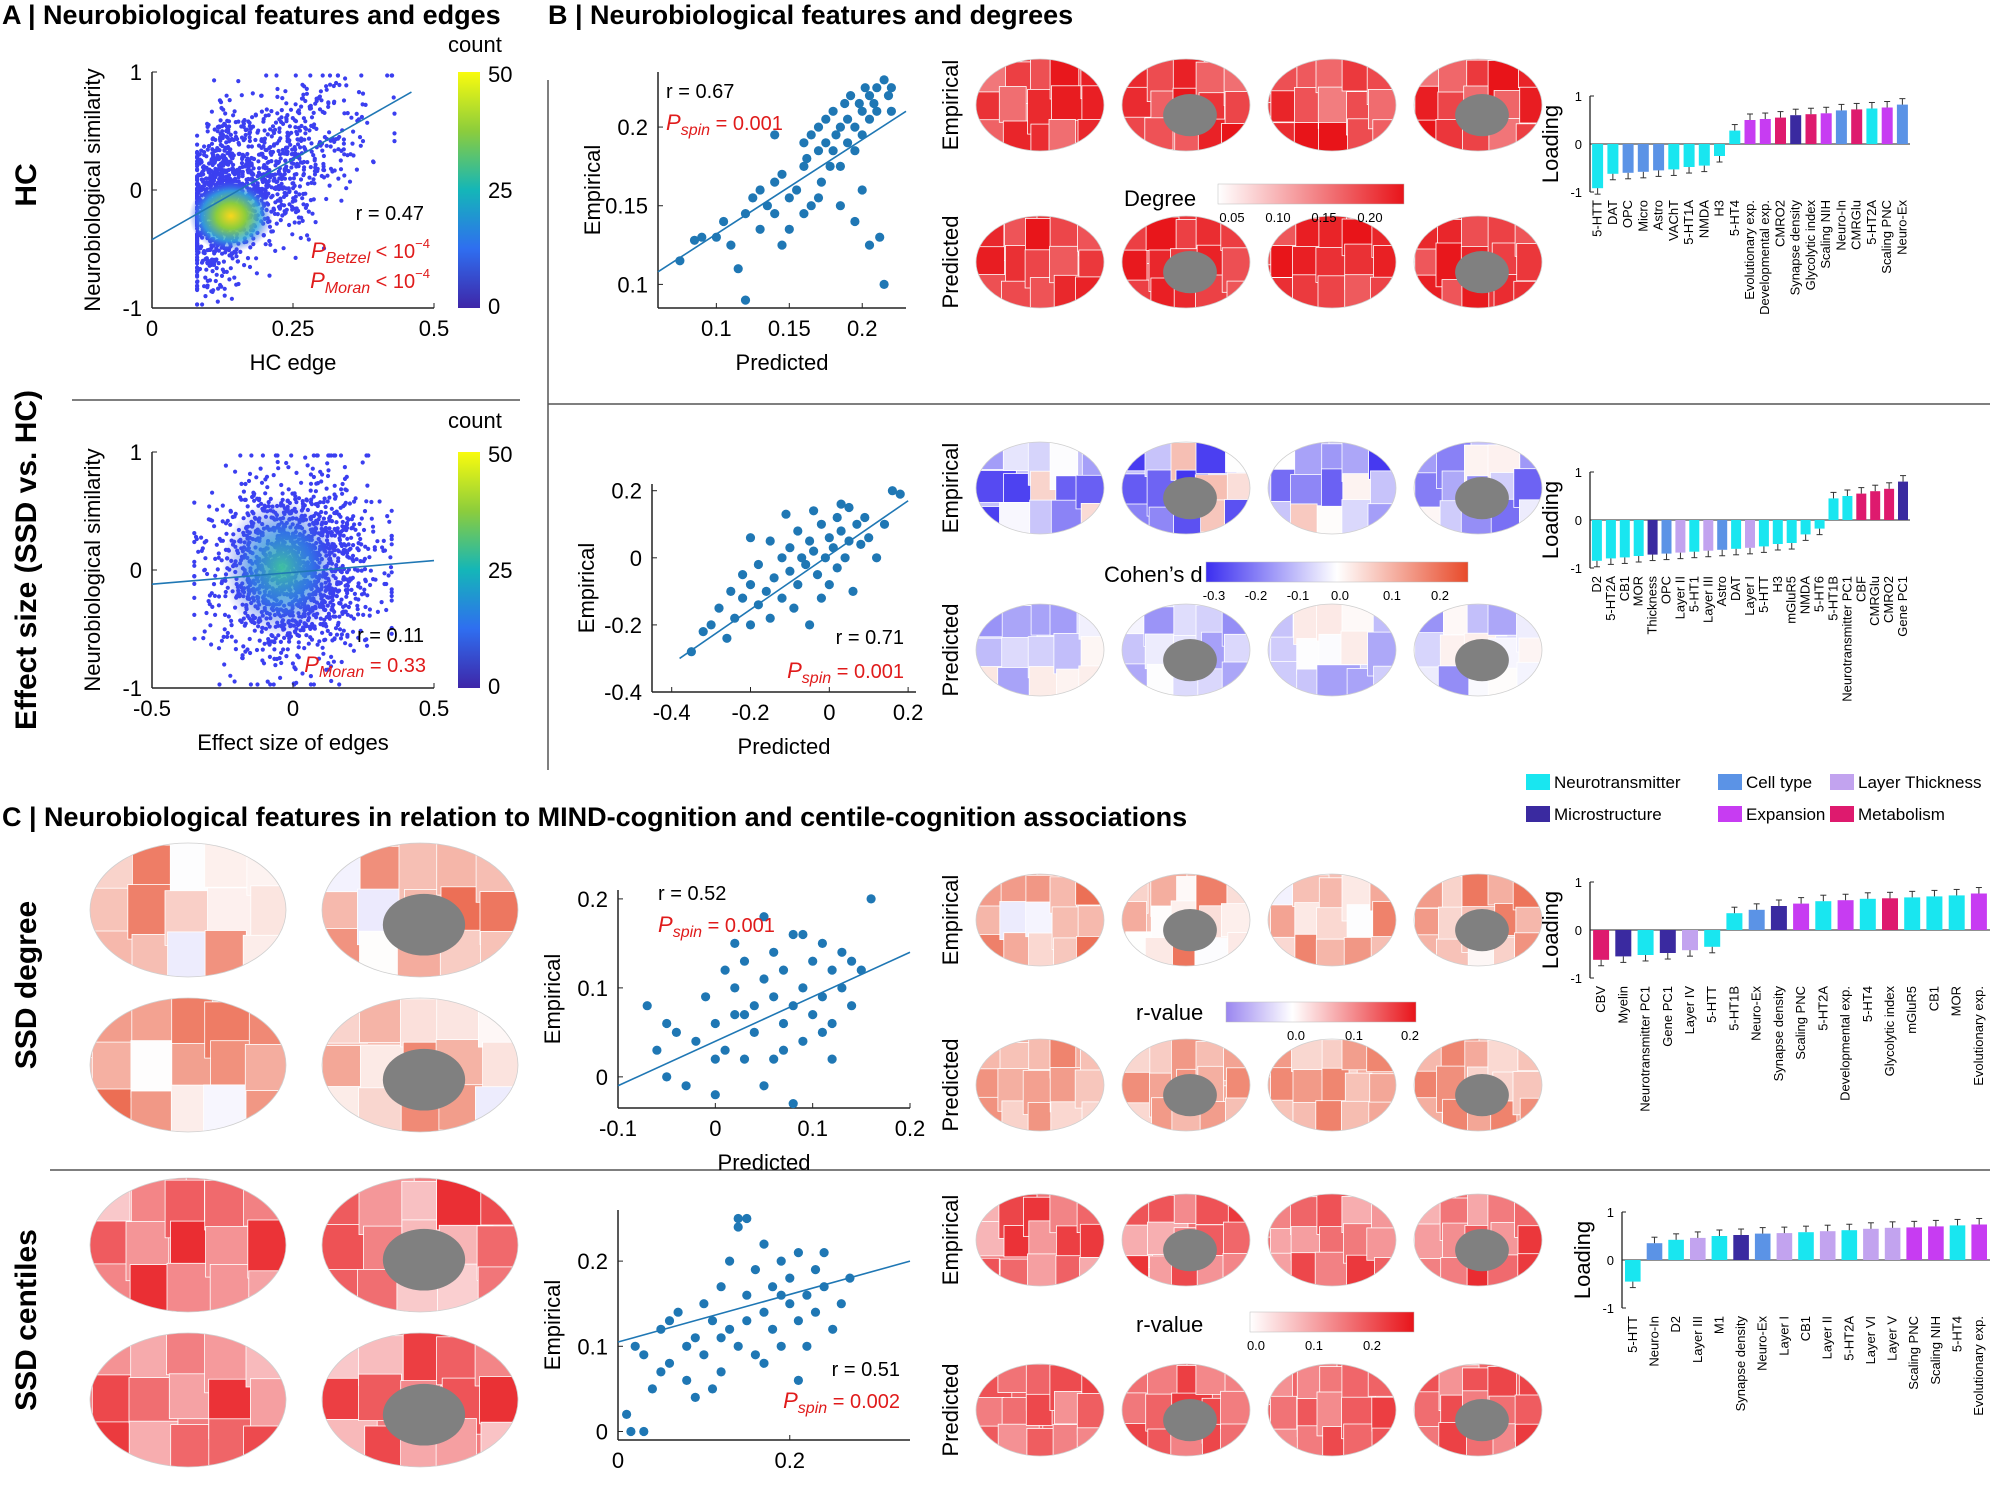 The image size is (2000, 1485). What do you see at coordinates (862, 328) in the screenshot?
I see `x-tick-label: 0.2` at bounding box center [862, 328].